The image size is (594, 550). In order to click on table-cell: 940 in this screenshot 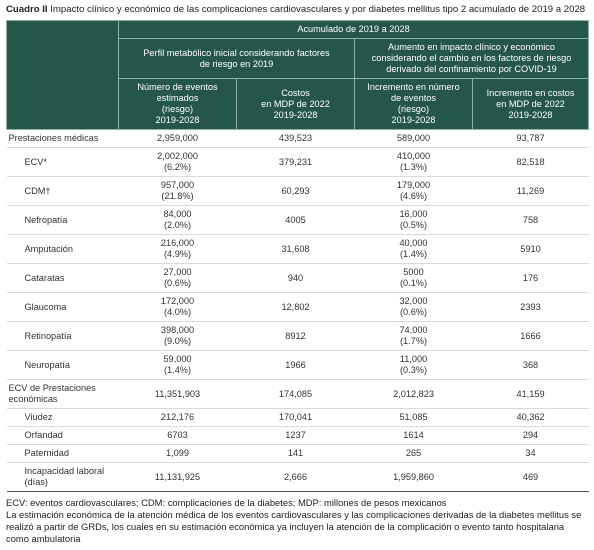, I will do `click(295, 278)`.